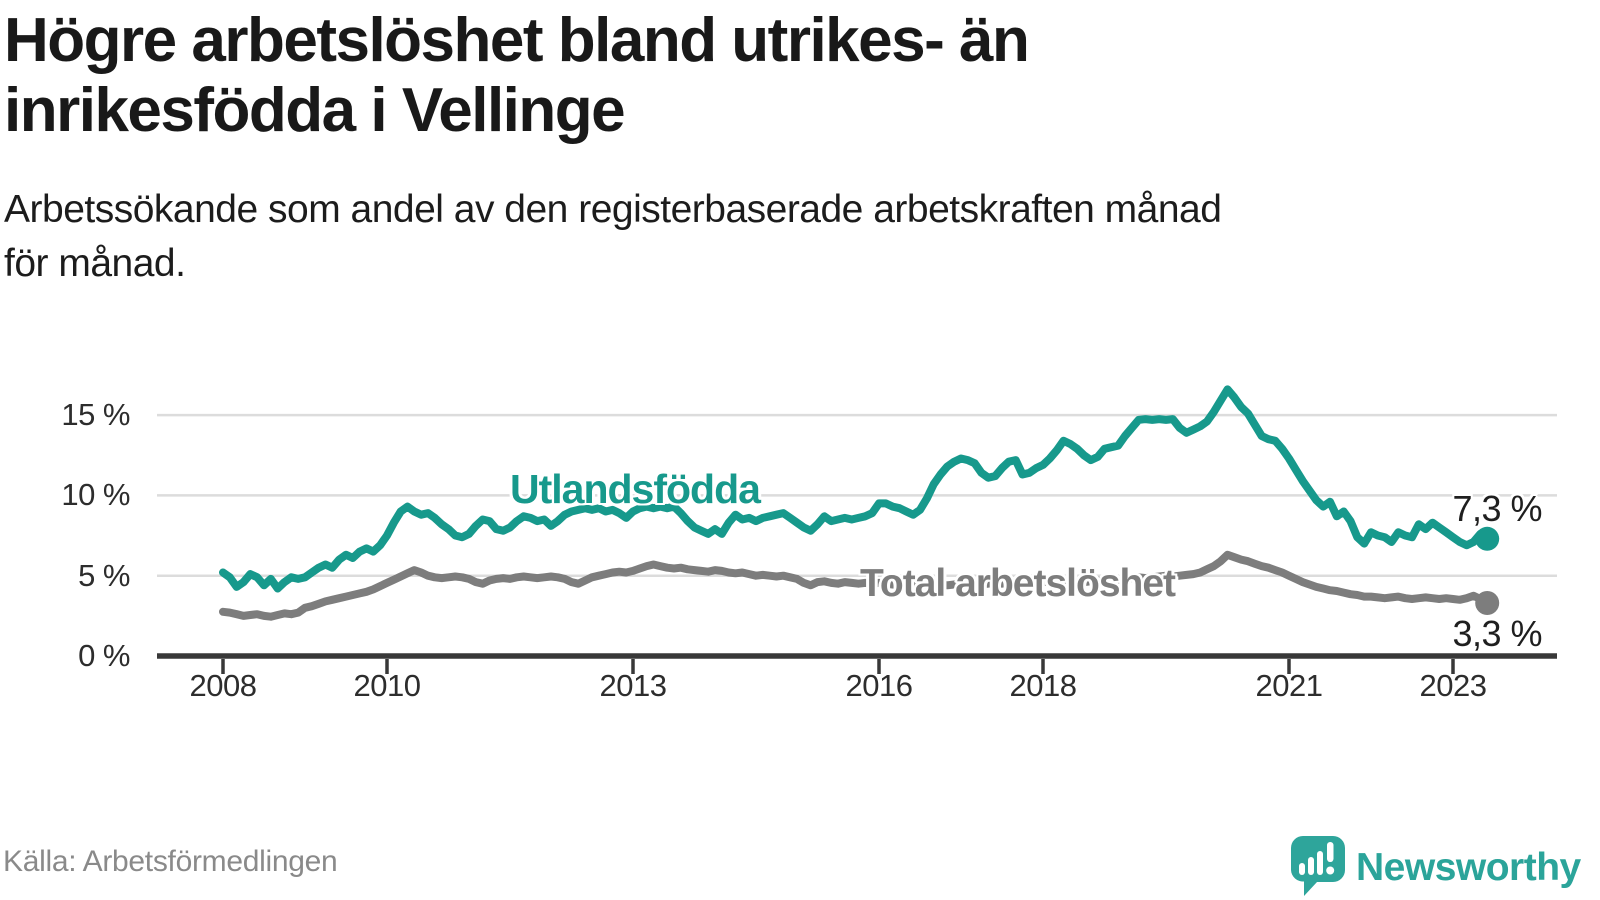 The height and width of the screenshot is (900, 1600). What do you see at coordinates (104, 655) in the screenshot?
I see `y-tick-label-0: 0 %` at bounding box center [104, 655].